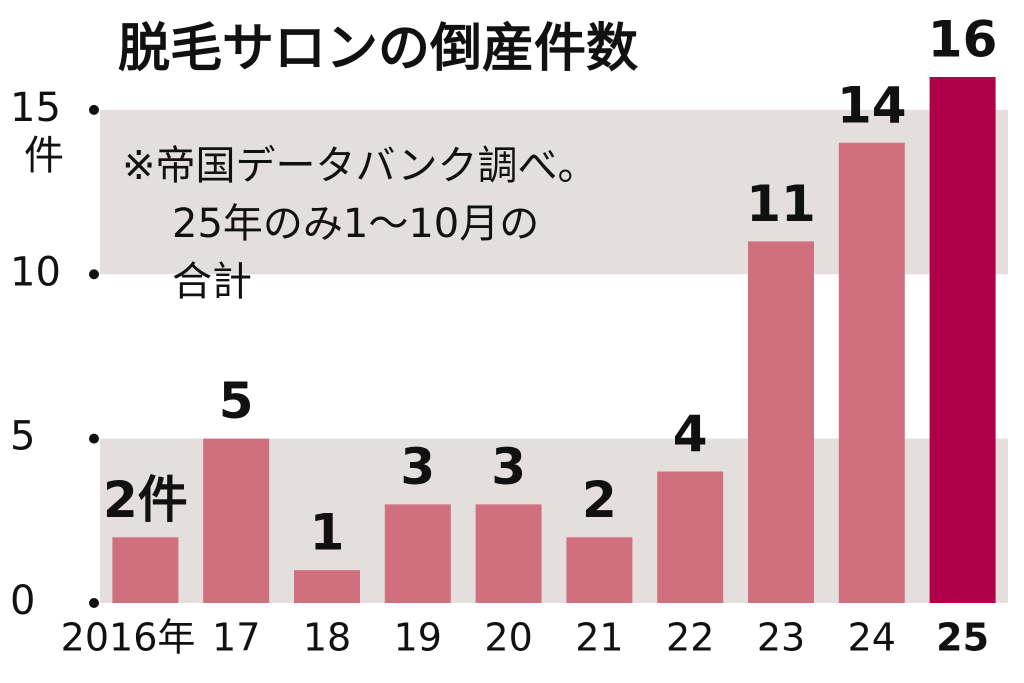 Image resolution: width=1024 pixels, height=683 pixels. Describe the element at coordinates (599, 638) in the screenshot. I see `x-tick-label: 21` at that location.